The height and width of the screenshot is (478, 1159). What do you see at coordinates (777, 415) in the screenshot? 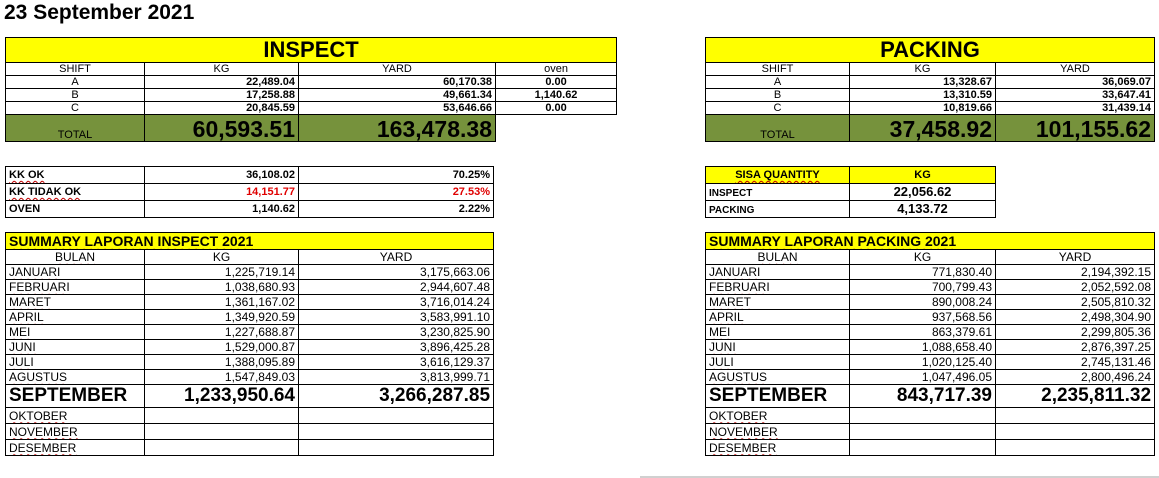
I see `month-name: OKTOBER` at bounding box center [777, 415].